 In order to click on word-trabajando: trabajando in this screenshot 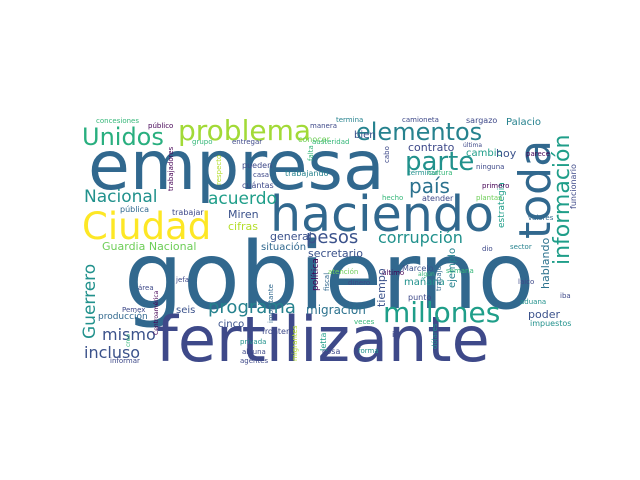, I will do `click(307, 173)`.